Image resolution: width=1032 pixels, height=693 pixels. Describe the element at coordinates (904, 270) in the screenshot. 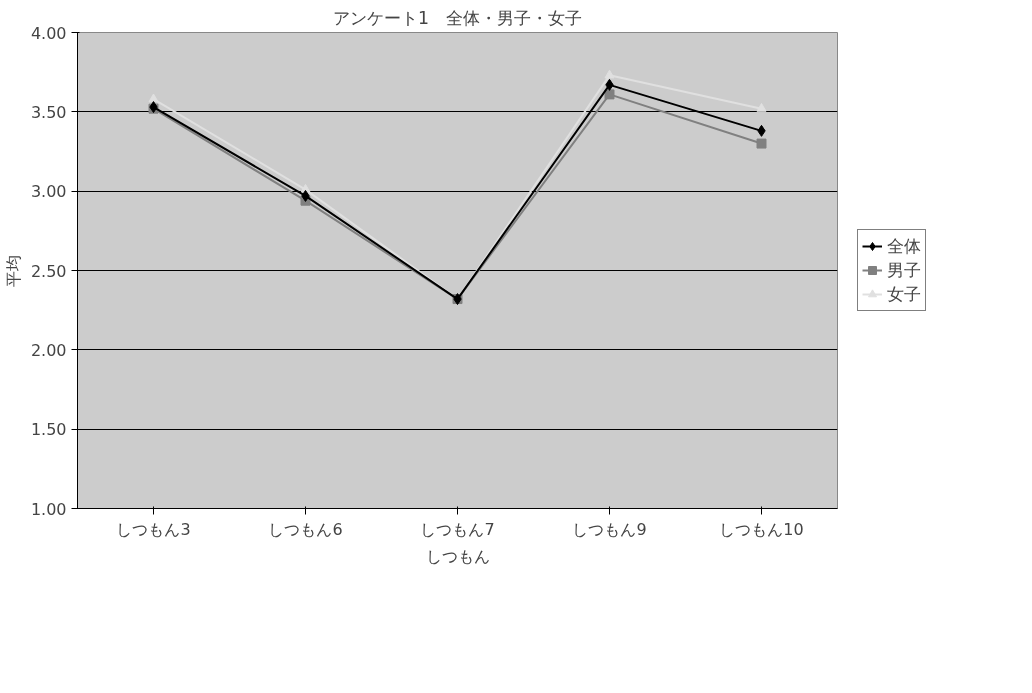

I see `legend-label: 男子` at that location.